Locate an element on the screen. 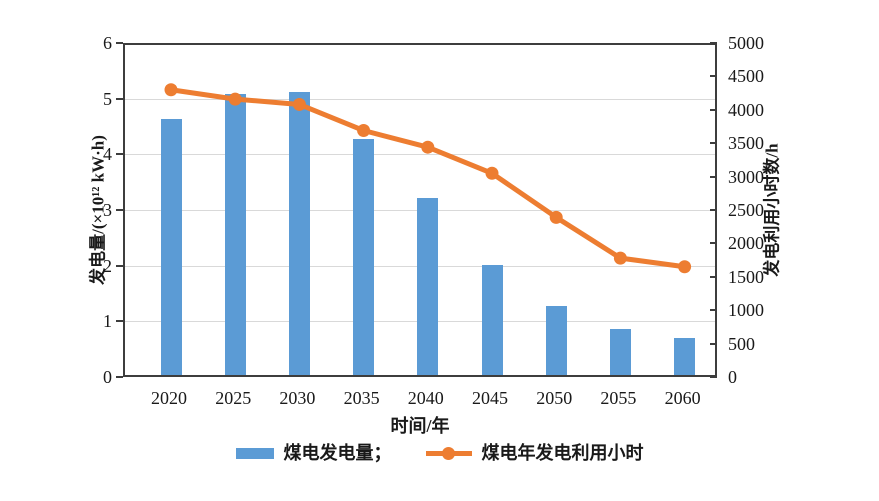  line-marker-2045 is located at coordinates (492, 173).